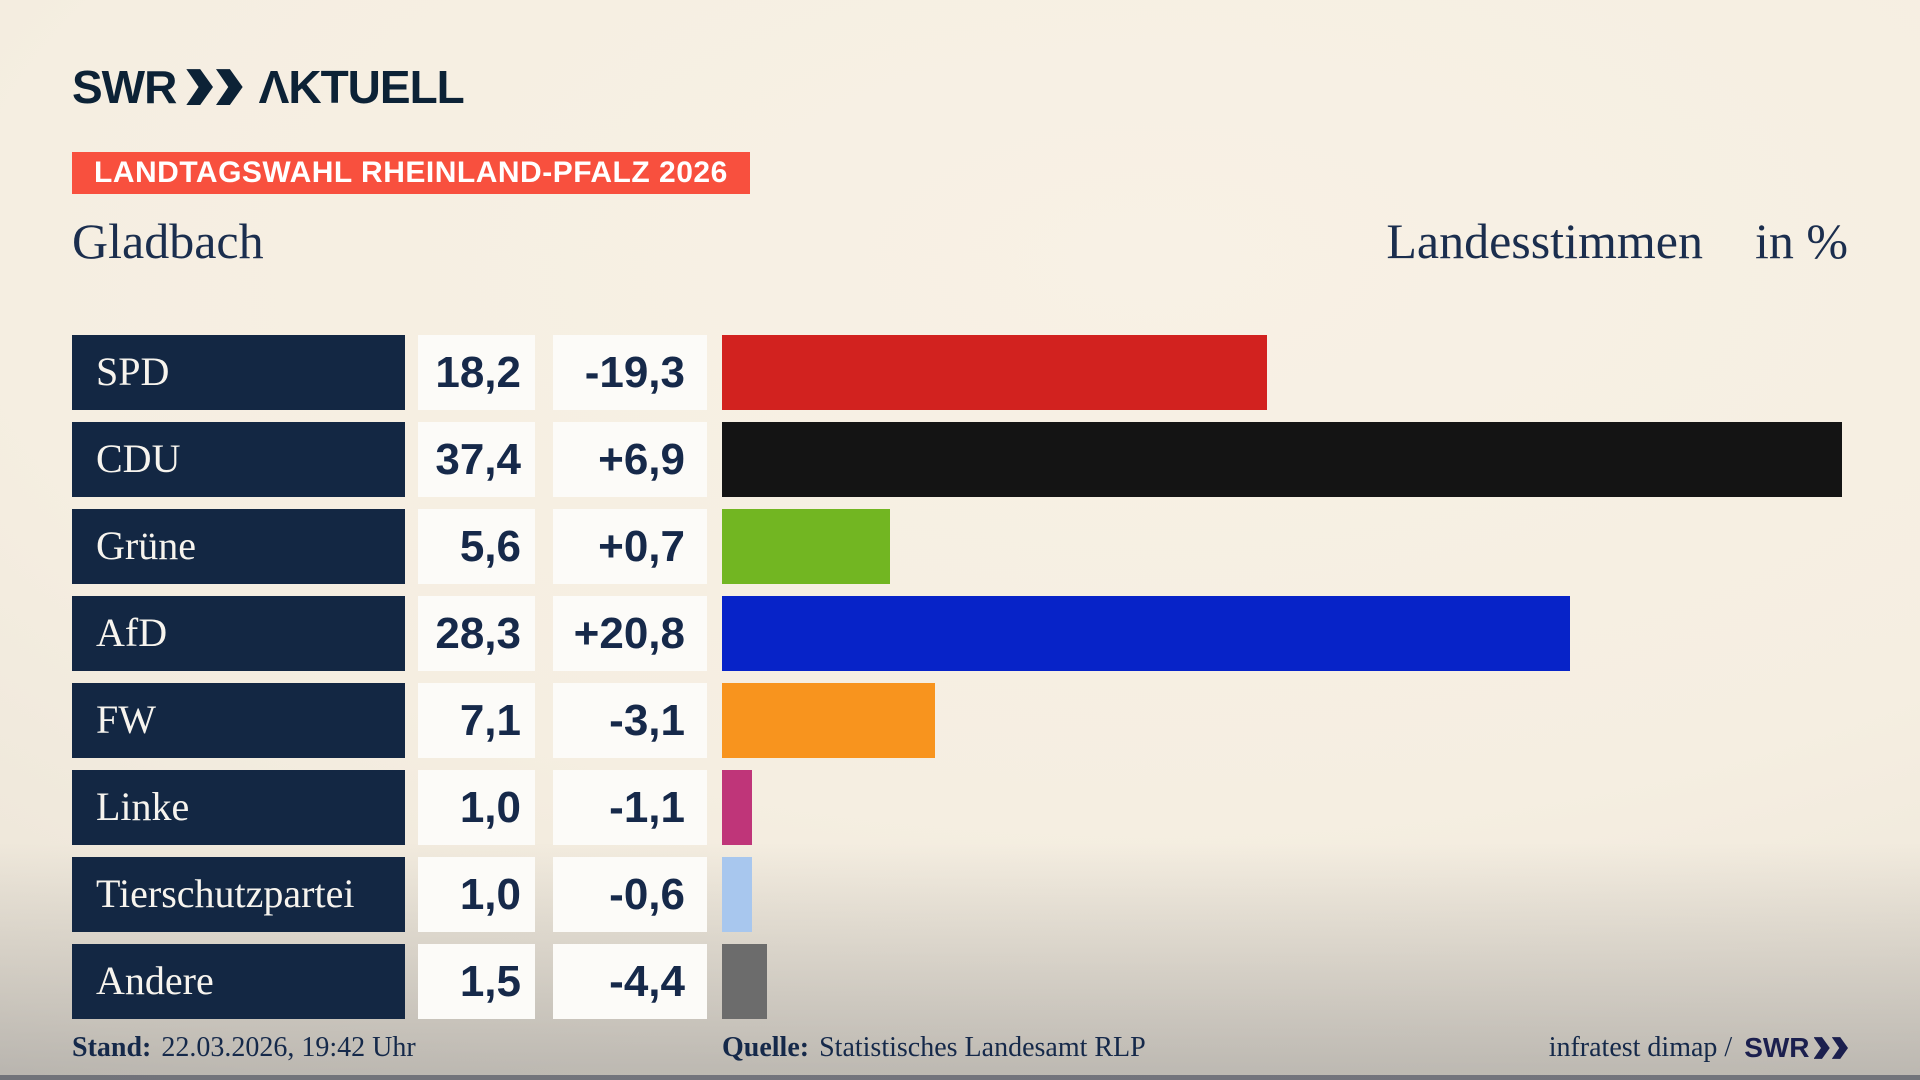  Describe the element at coordinates (288, 1047) in the screenshot. I see `stand-value: 22.03.2026, 19:42 Uhr` at that location.